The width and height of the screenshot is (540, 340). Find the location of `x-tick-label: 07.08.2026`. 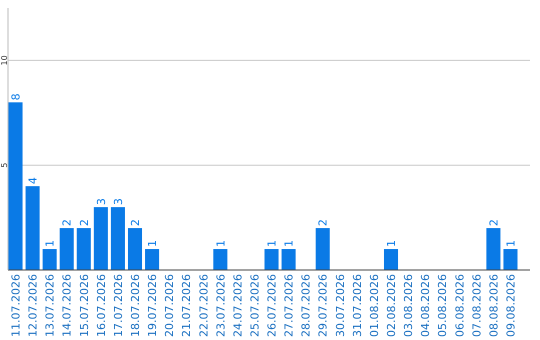

x-tick-label: 07.08.2026 is located at coordinates (477, 305).